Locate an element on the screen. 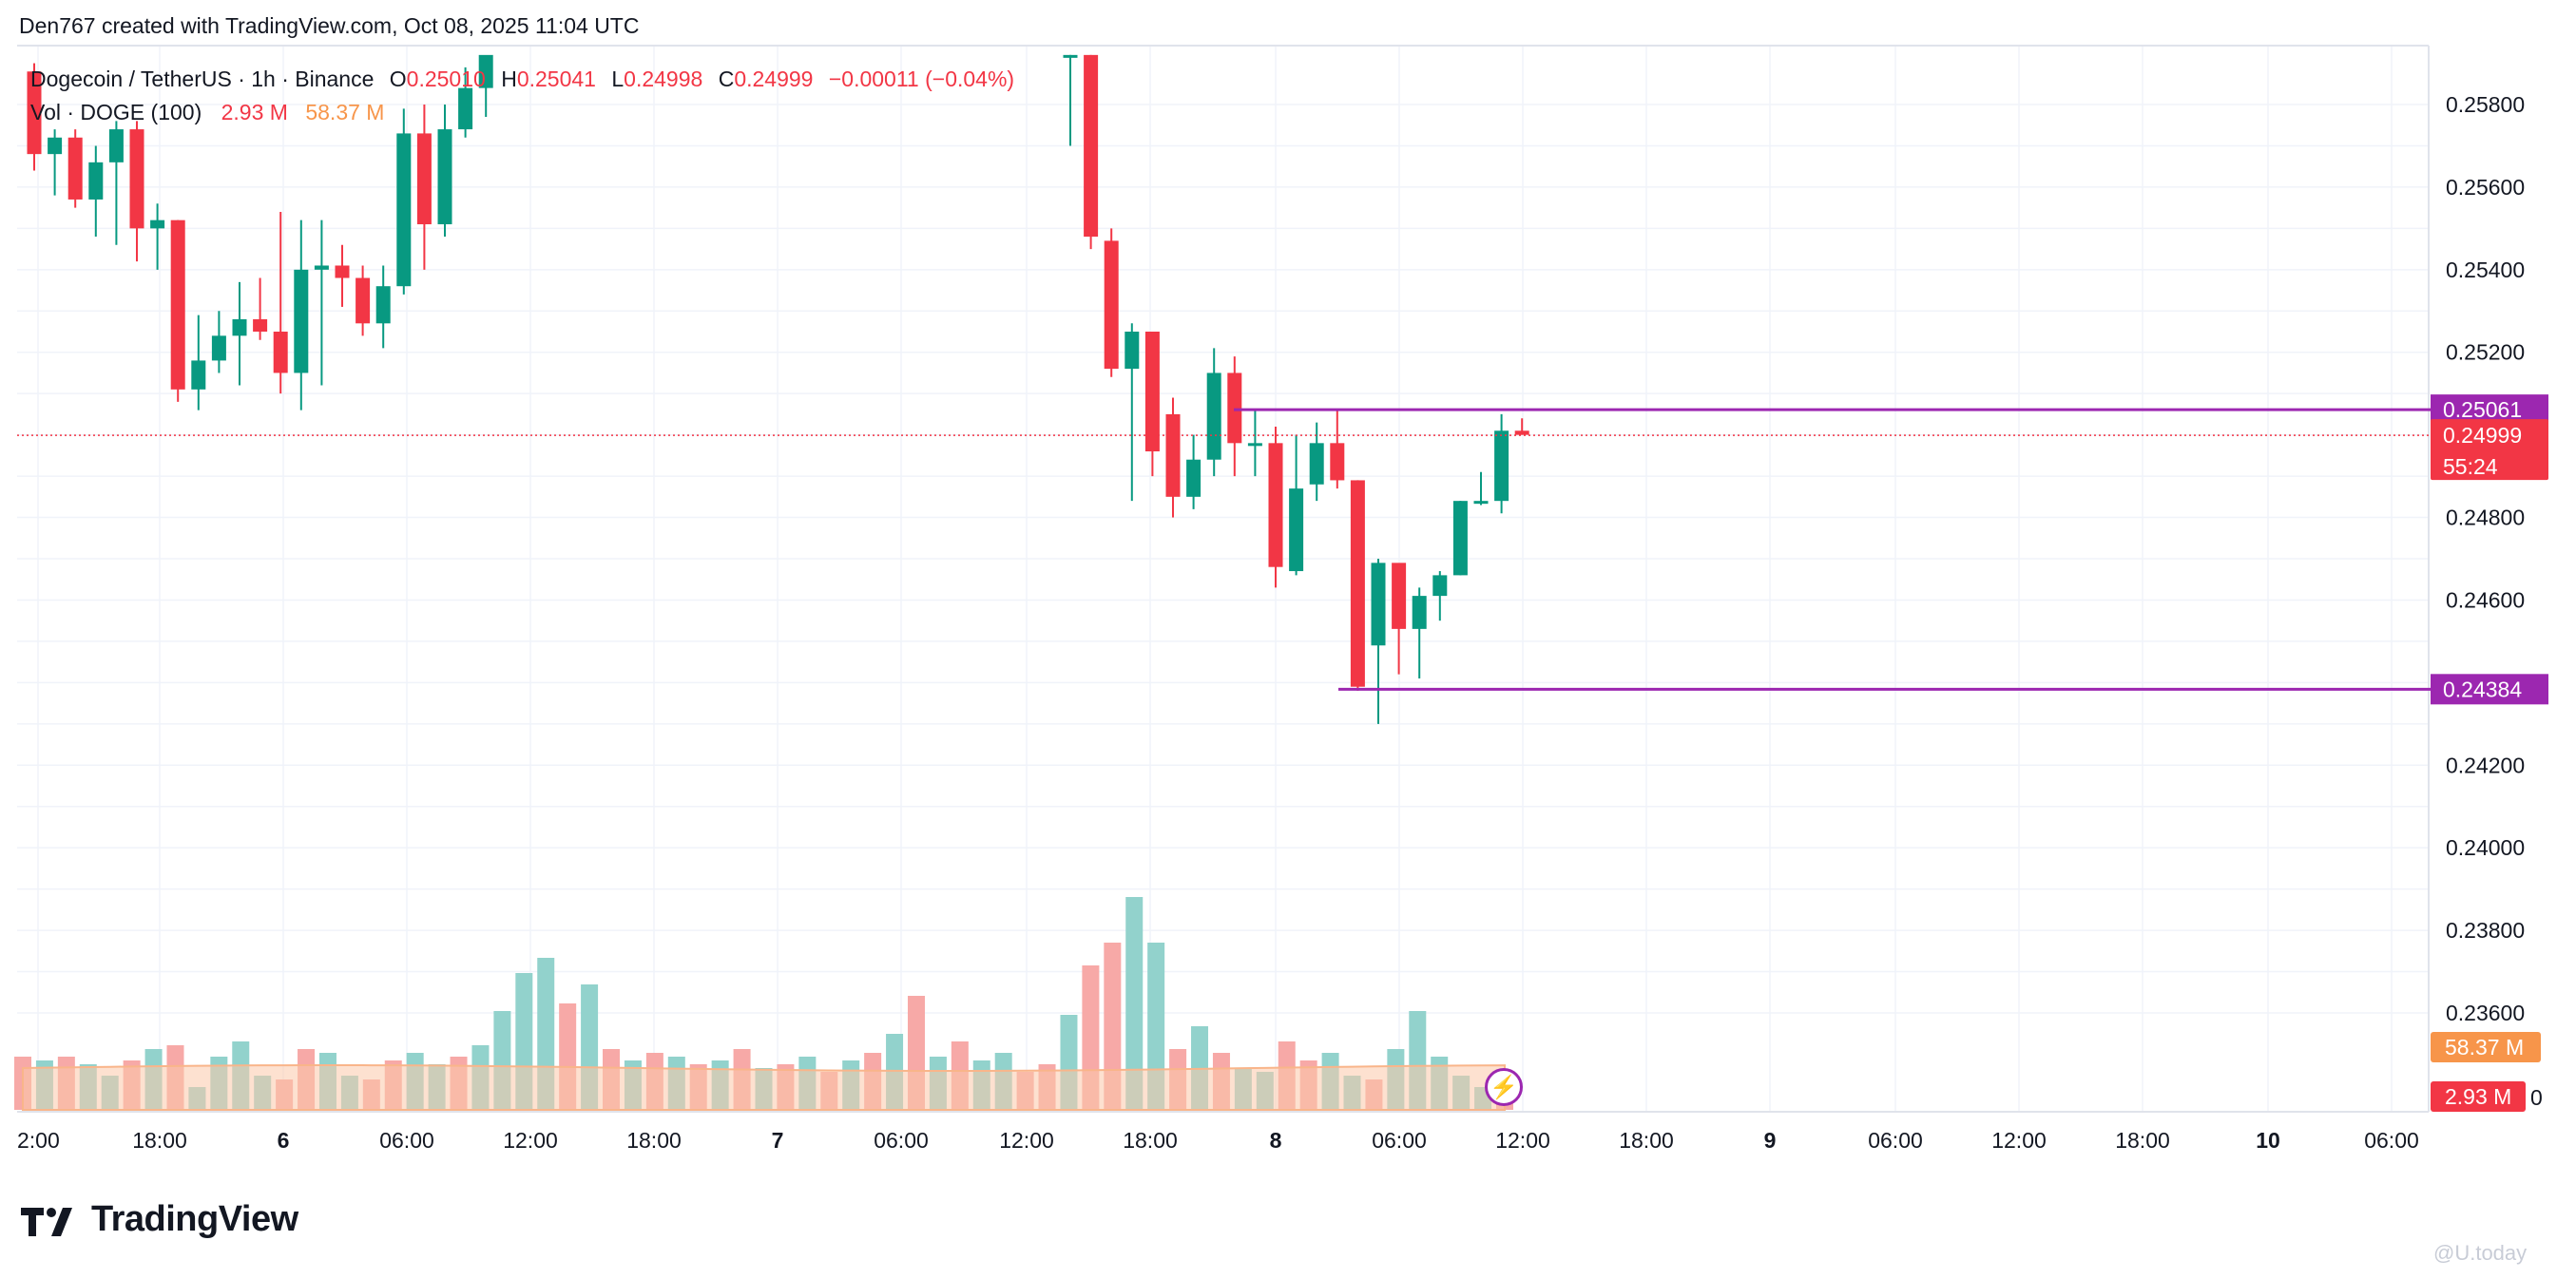 The image size is (2576, 1279). price-tick-label: 0.24000 is located at coordinates (2485, 847).